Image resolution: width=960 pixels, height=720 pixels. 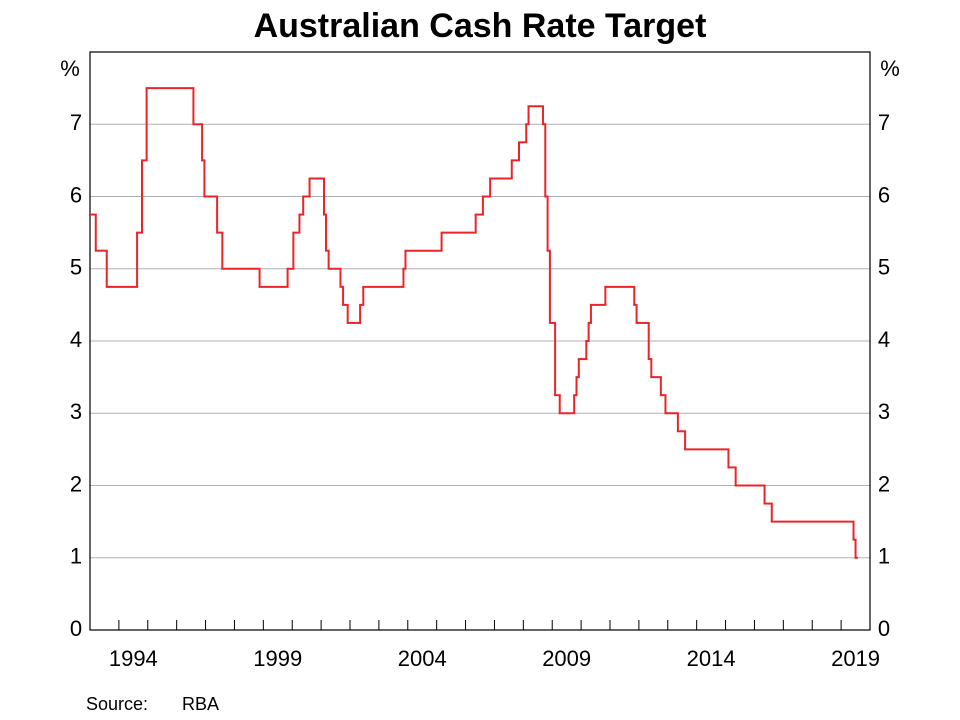 I want to click on chart-title: Australian Cash Rate Target, so click(x=480, y=26).